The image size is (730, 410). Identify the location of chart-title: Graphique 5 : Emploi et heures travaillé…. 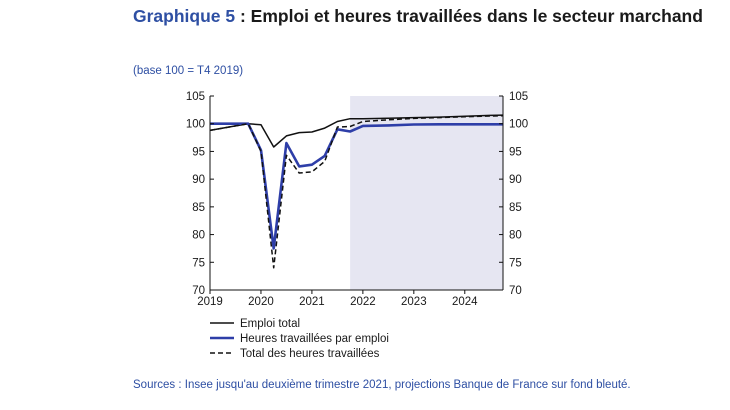
(428, 16).